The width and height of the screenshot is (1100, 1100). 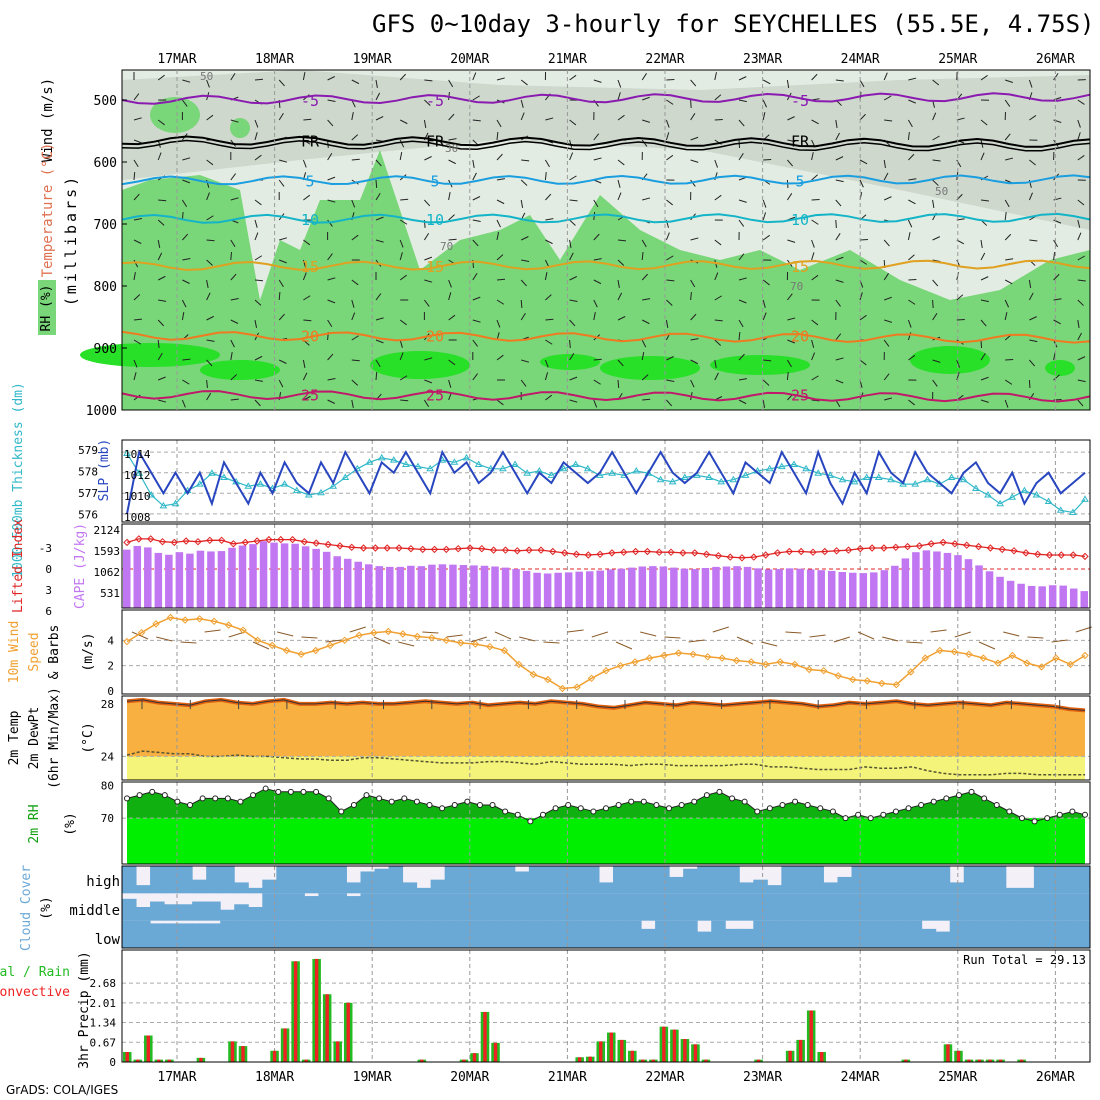 I want to click on cape-tick: 1593, so click(x=107, y=551).